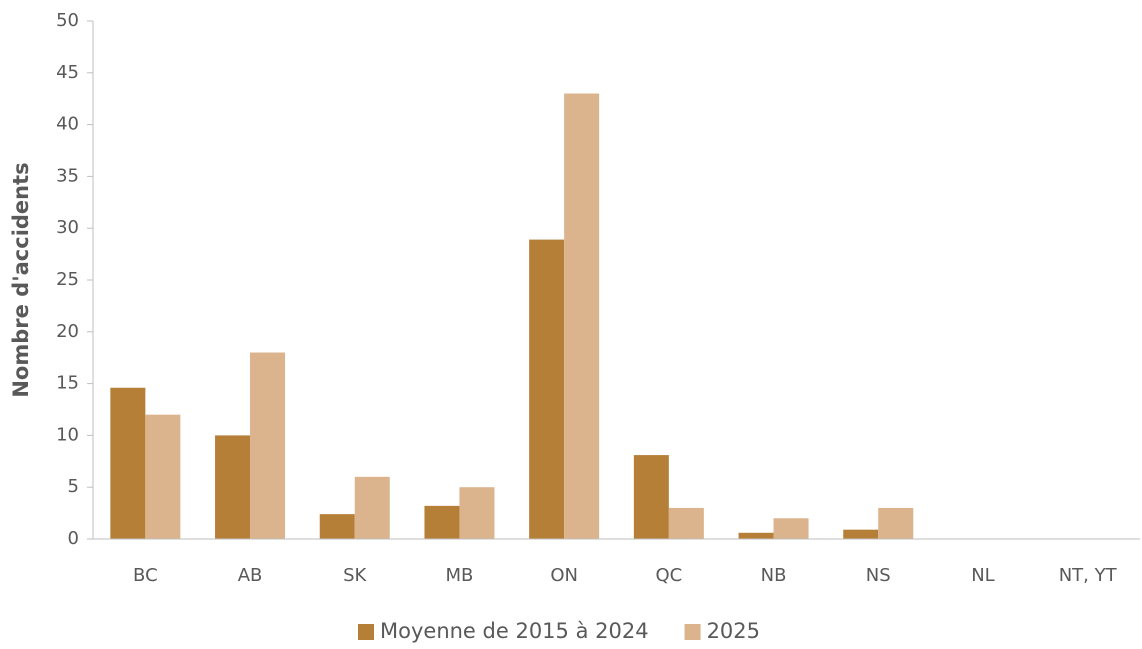 This screenshot has width=1142, height=649. What do you see at coordinates (250, 575) in the screenshot?
I see `x-tick-label: AB` at bounding box center [250, 575].